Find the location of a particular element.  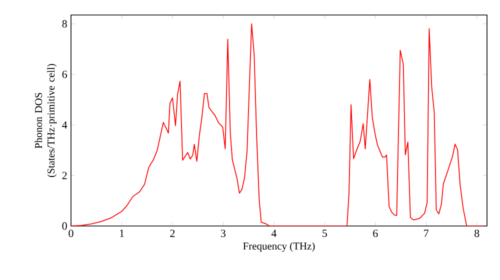

x-tick-label: 0 is located at coordinates (71, 234).